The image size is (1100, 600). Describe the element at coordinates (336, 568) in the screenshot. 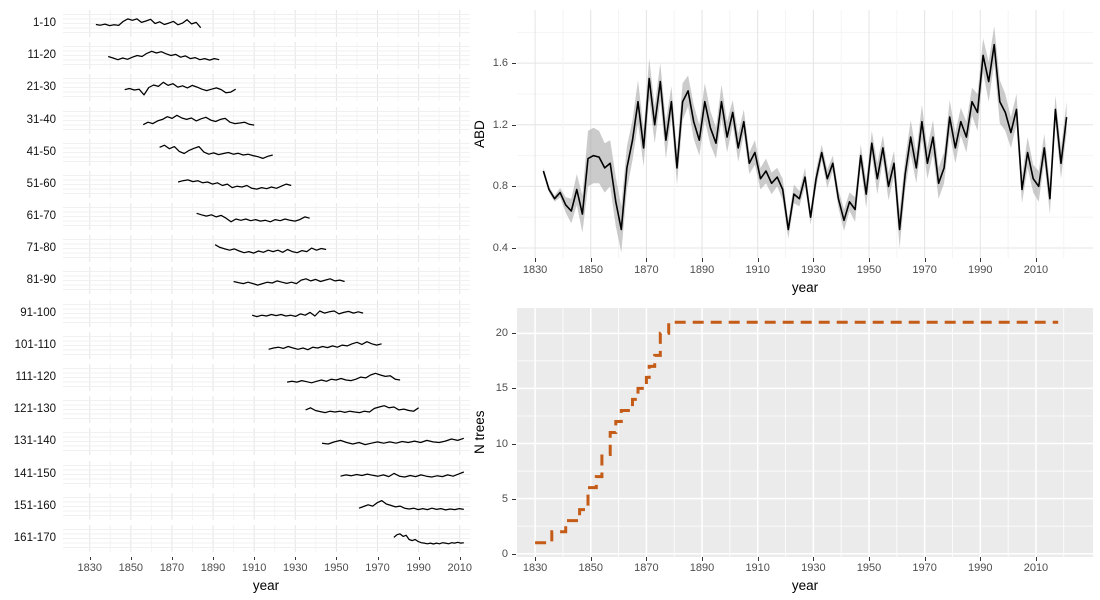

I see `x-tick-label: 1950` at that location.